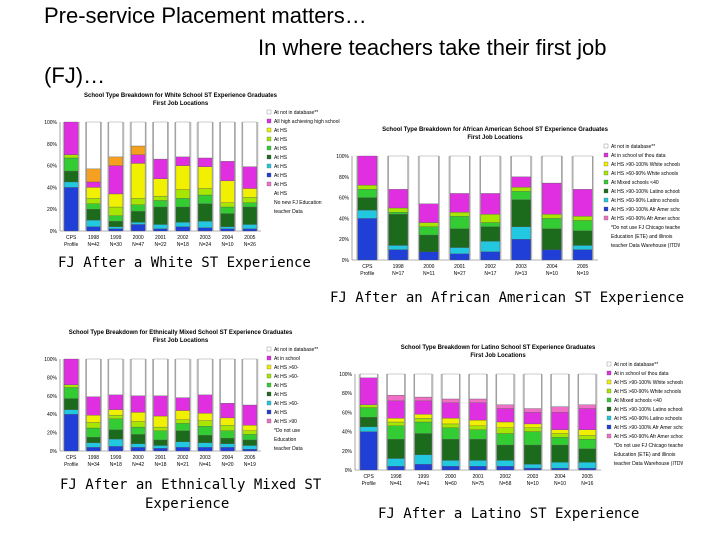  Describe the element at coordinates (648, 410) in the screenshot. I see `legend-label: At HS >90-100% Latino schools` at that location.